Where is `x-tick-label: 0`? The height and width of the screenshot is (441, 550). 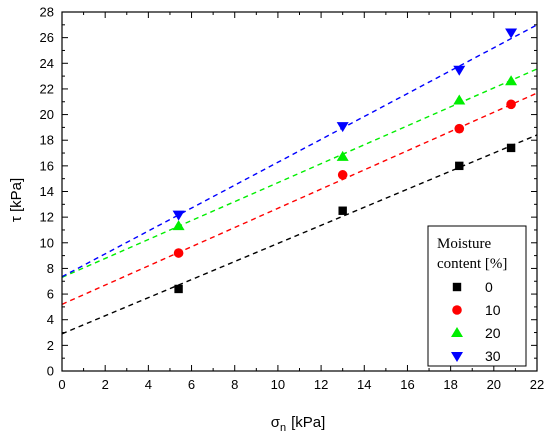
x-tick-label: 0 is located at coordinates (61, 384).